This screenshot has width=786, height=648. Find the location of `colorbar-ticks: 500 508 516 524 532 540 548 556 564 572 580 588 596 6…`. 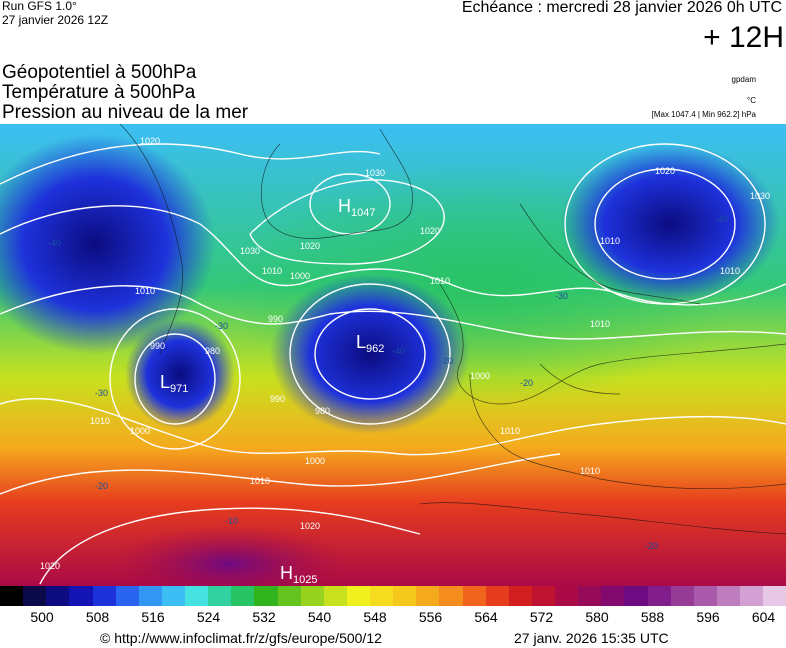

colorbar-ticks: 500 508 516 524 532 540 548 556 564 572 580 588 596 6… is located at coordinates (393, 619).